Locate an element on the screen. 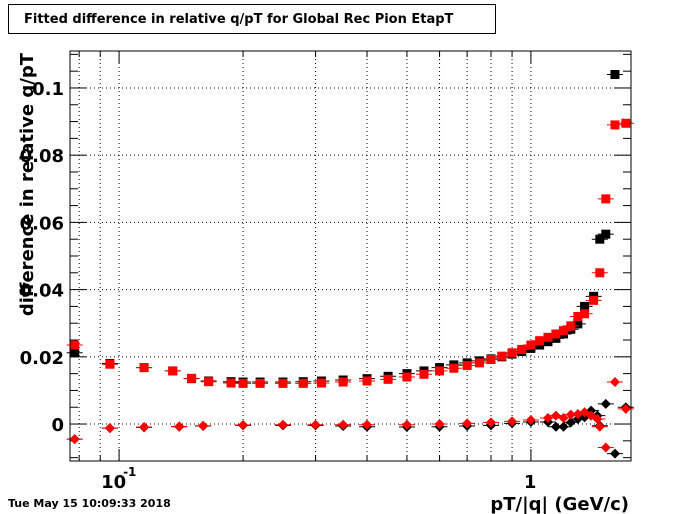 This screenshot has width=700, height=514. y-tick-label: 0.02 is located at coordinates (42, 358).